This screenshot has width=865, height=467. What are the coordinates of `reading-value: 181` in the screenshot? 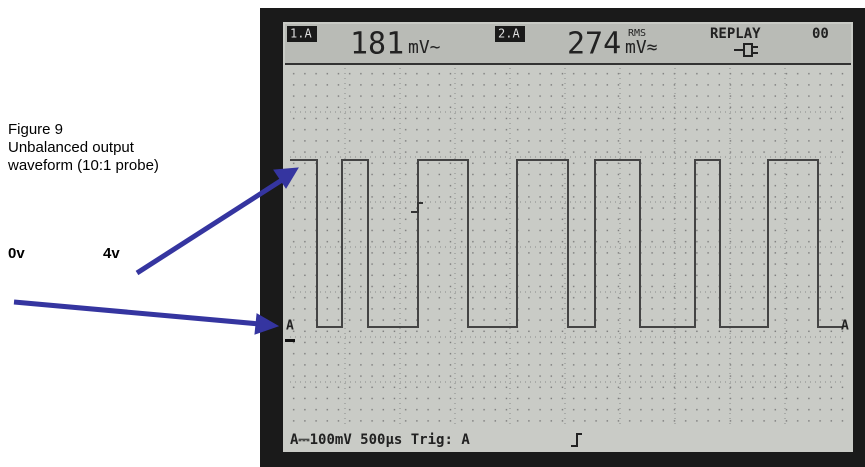 It's located at (377, 44).